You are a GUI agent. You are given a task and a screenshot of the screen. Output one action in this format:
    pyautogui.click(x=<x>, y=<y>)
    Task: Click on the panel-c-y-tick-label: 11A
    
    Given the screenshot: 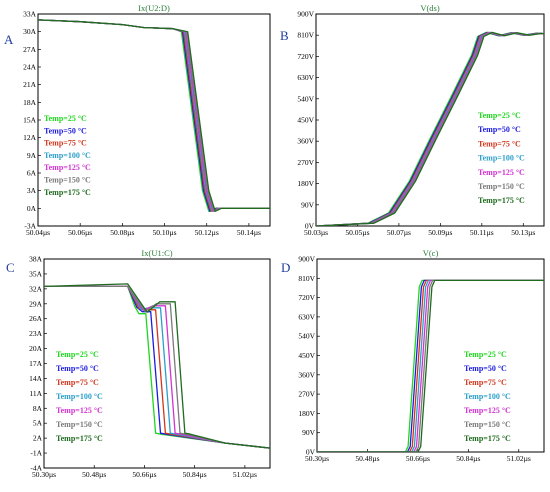 What is the action you would take?
    pyautogui.click(x=35, y=393)
    